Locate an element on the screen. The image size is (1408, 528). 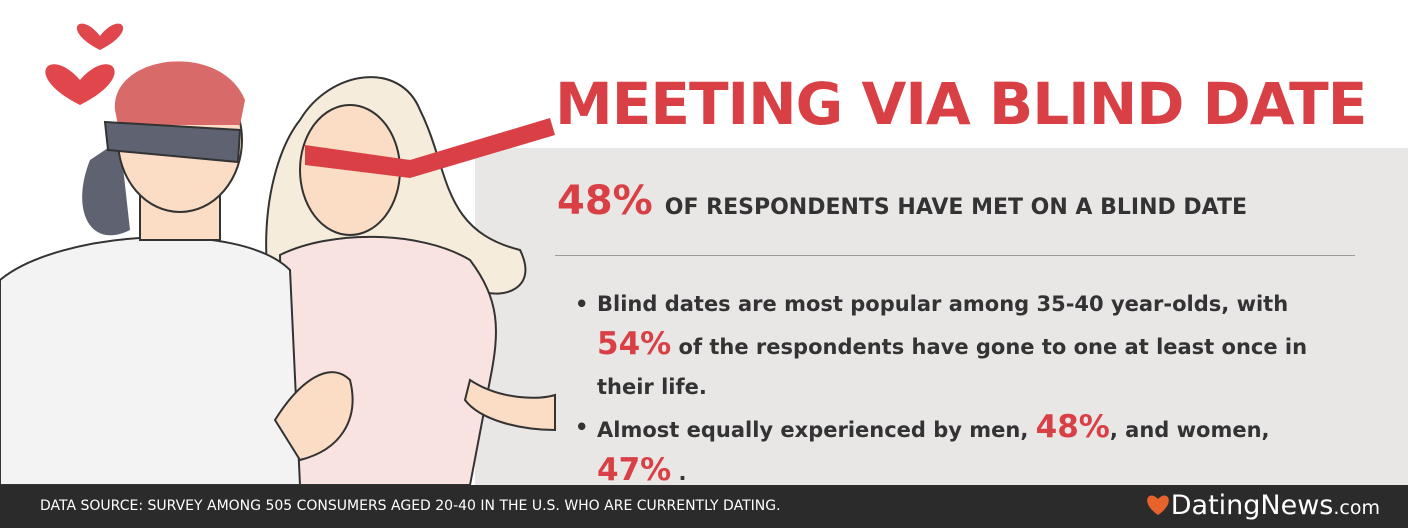
footer-bar is located at coordinates (704, 506).